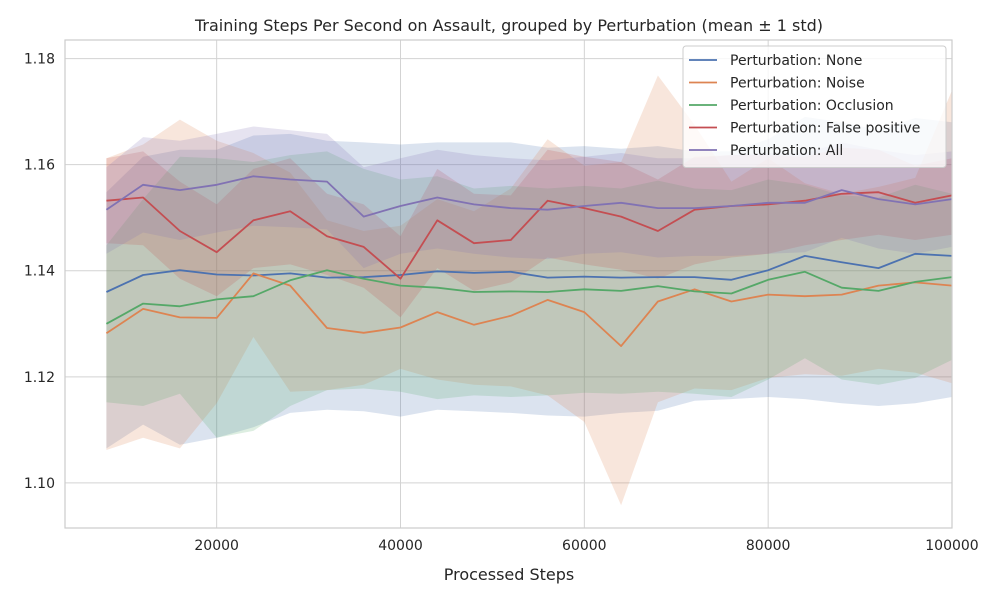  Describe the element at coordinates (39, 166) in the screenshot. I see `y-tick-label: 1.16` at that location.